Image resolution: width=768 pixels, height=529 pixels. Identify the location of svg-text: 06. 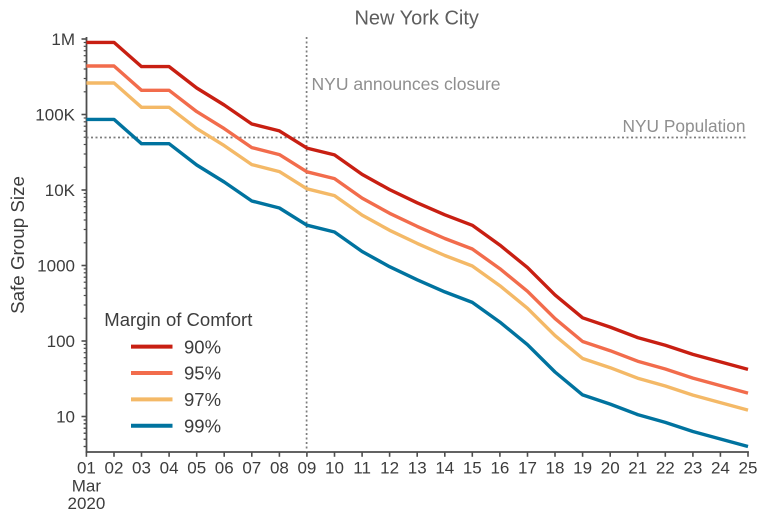
(224, 467).